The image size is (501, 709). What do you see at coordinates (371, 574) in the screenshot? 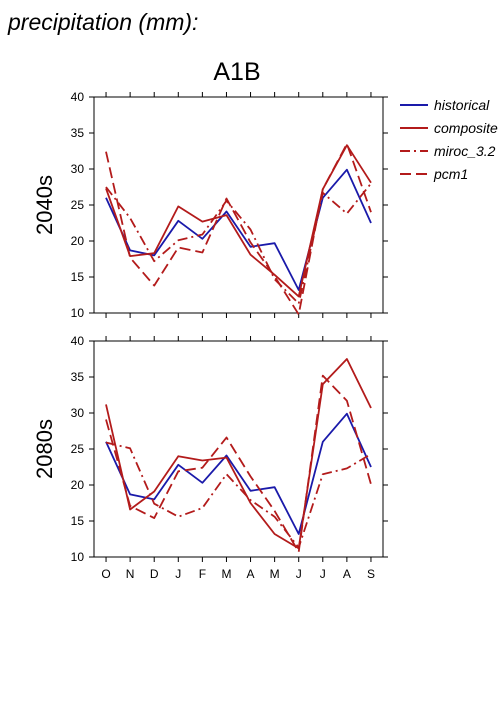
I see `x-tick-label: S` at bounding box center [371, 574].